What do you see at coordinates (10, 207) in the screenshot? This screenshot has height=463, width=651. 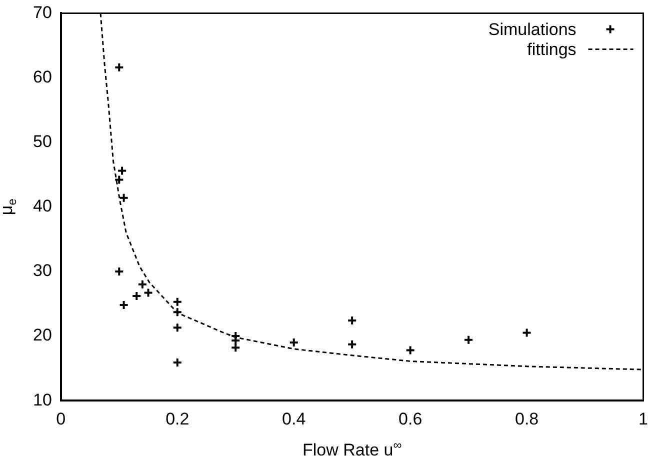 I see `y-axis-title: μe` at bounding box center [10, 207].